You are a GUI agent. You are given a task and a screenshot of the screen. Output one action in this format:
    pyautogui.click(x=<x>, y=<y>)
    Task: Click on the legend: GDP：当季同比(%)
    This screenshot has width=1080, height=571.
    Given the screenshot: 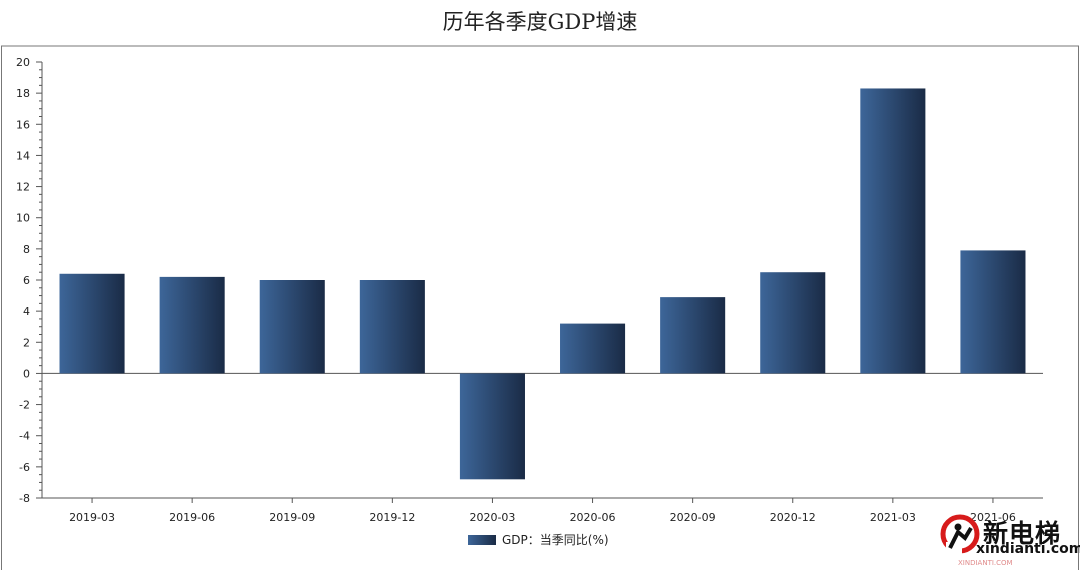 What is the action you would take?
    pyautogui.click(x=538, y=539)
    